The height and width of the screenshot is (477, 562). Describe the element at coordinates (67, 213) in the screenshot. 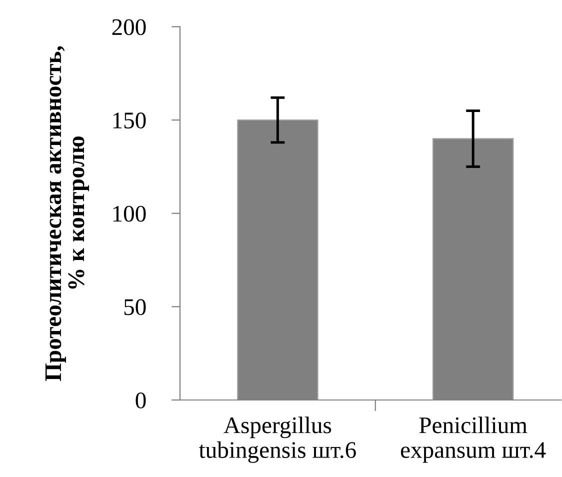

I see `y-axis-title: Протеолитическая активность, % к контролю` at that location.